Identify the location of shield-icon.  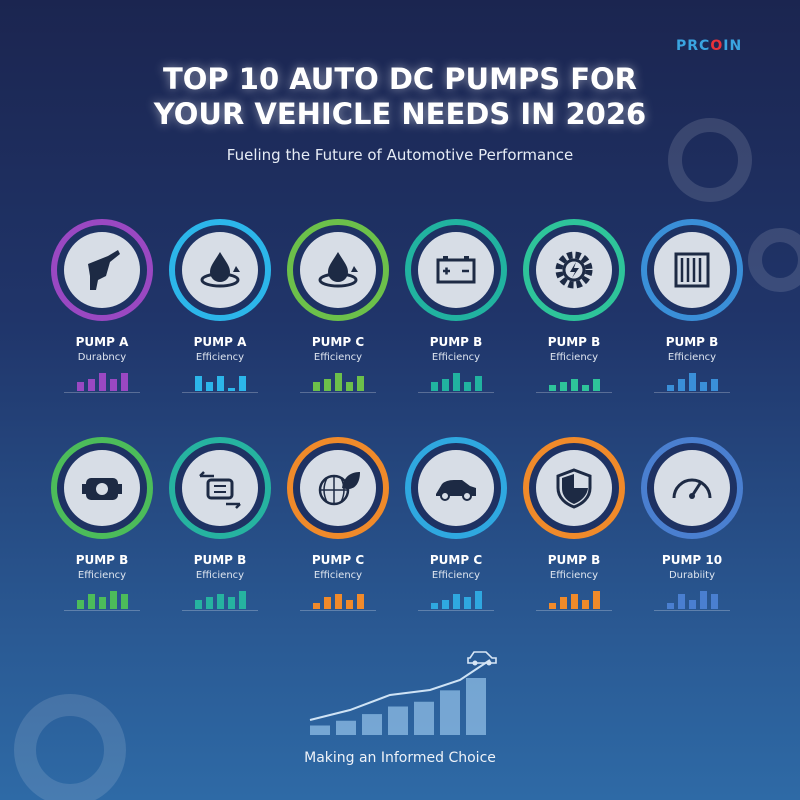
(574, 488).